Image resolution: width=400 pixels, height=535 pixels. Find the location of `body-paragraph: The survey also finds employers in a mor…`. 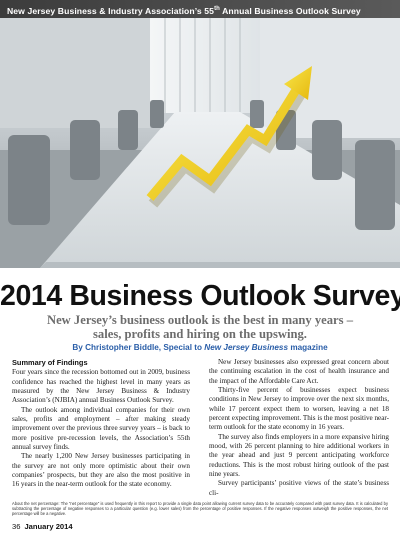

body-paragraph: The survey also finds employers in a mor… is located at coordinates (299, 455).